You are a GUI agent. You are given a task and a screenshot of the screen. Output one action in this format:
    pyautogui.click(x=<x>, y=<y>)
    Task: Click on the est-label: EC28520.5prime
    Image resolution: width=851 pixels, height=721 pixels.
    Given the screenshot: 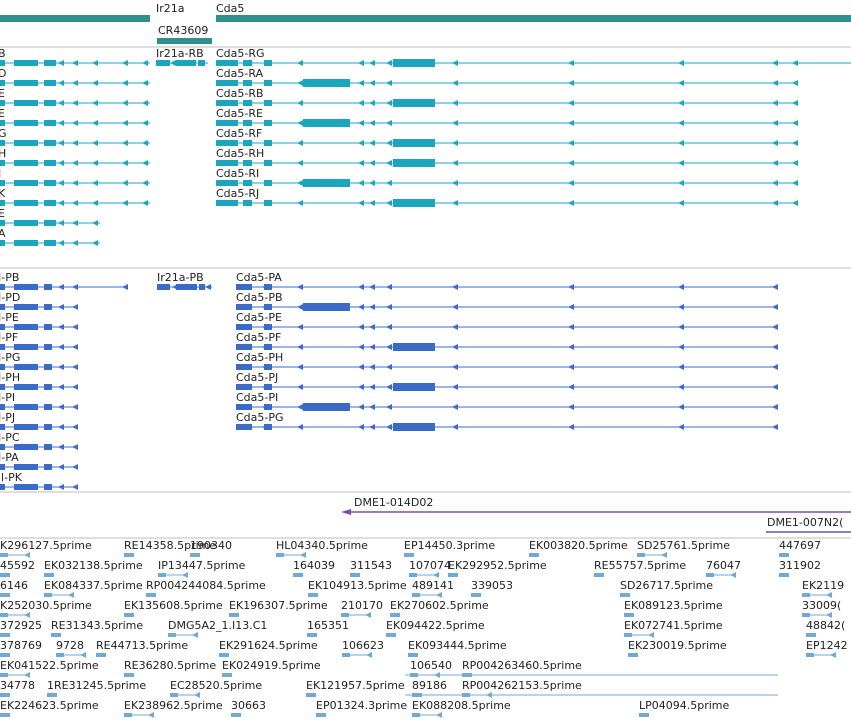 What is the action you would take?
    pyautogui.click(x=216, y=685)
    